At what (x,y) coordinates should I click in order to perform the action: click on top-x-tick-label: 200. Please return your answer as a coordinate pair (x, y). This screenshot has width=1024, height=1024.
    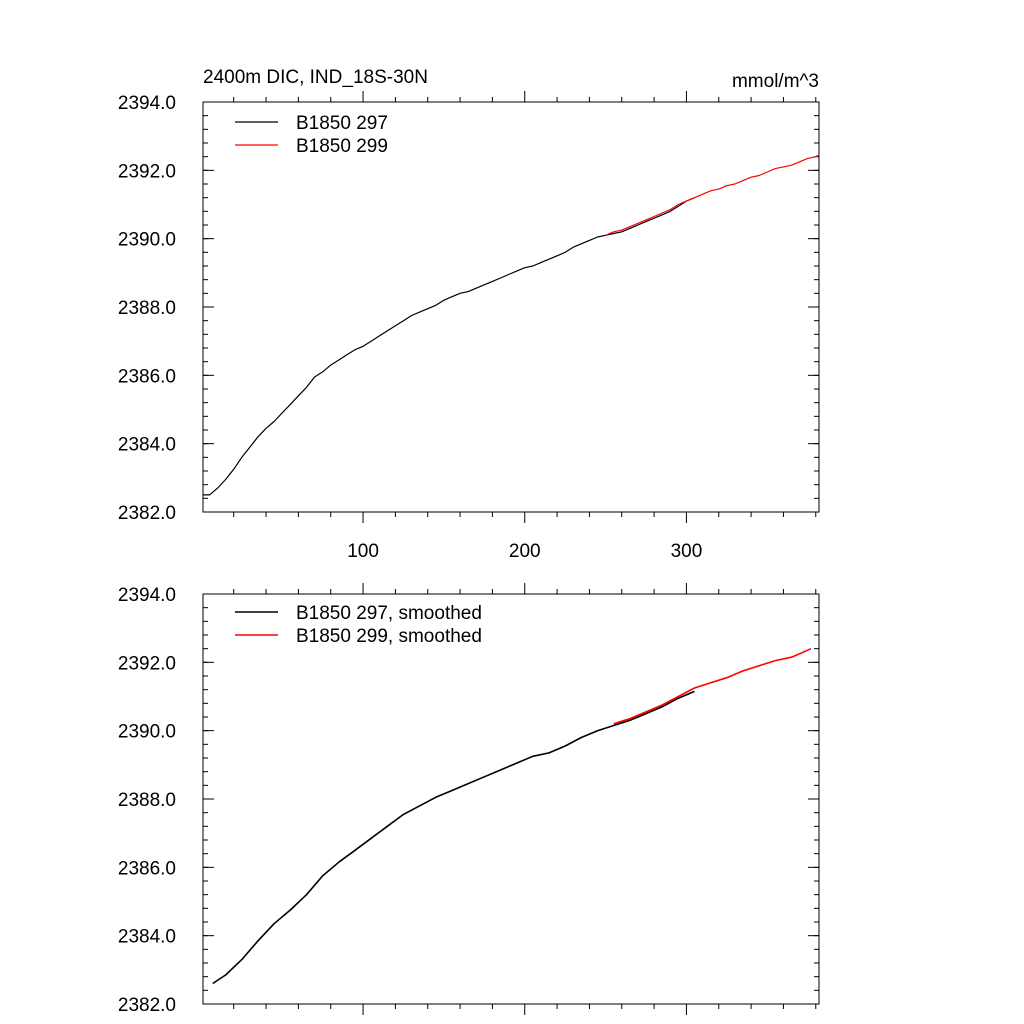
    Looking at the image, I should click on (525, 551).